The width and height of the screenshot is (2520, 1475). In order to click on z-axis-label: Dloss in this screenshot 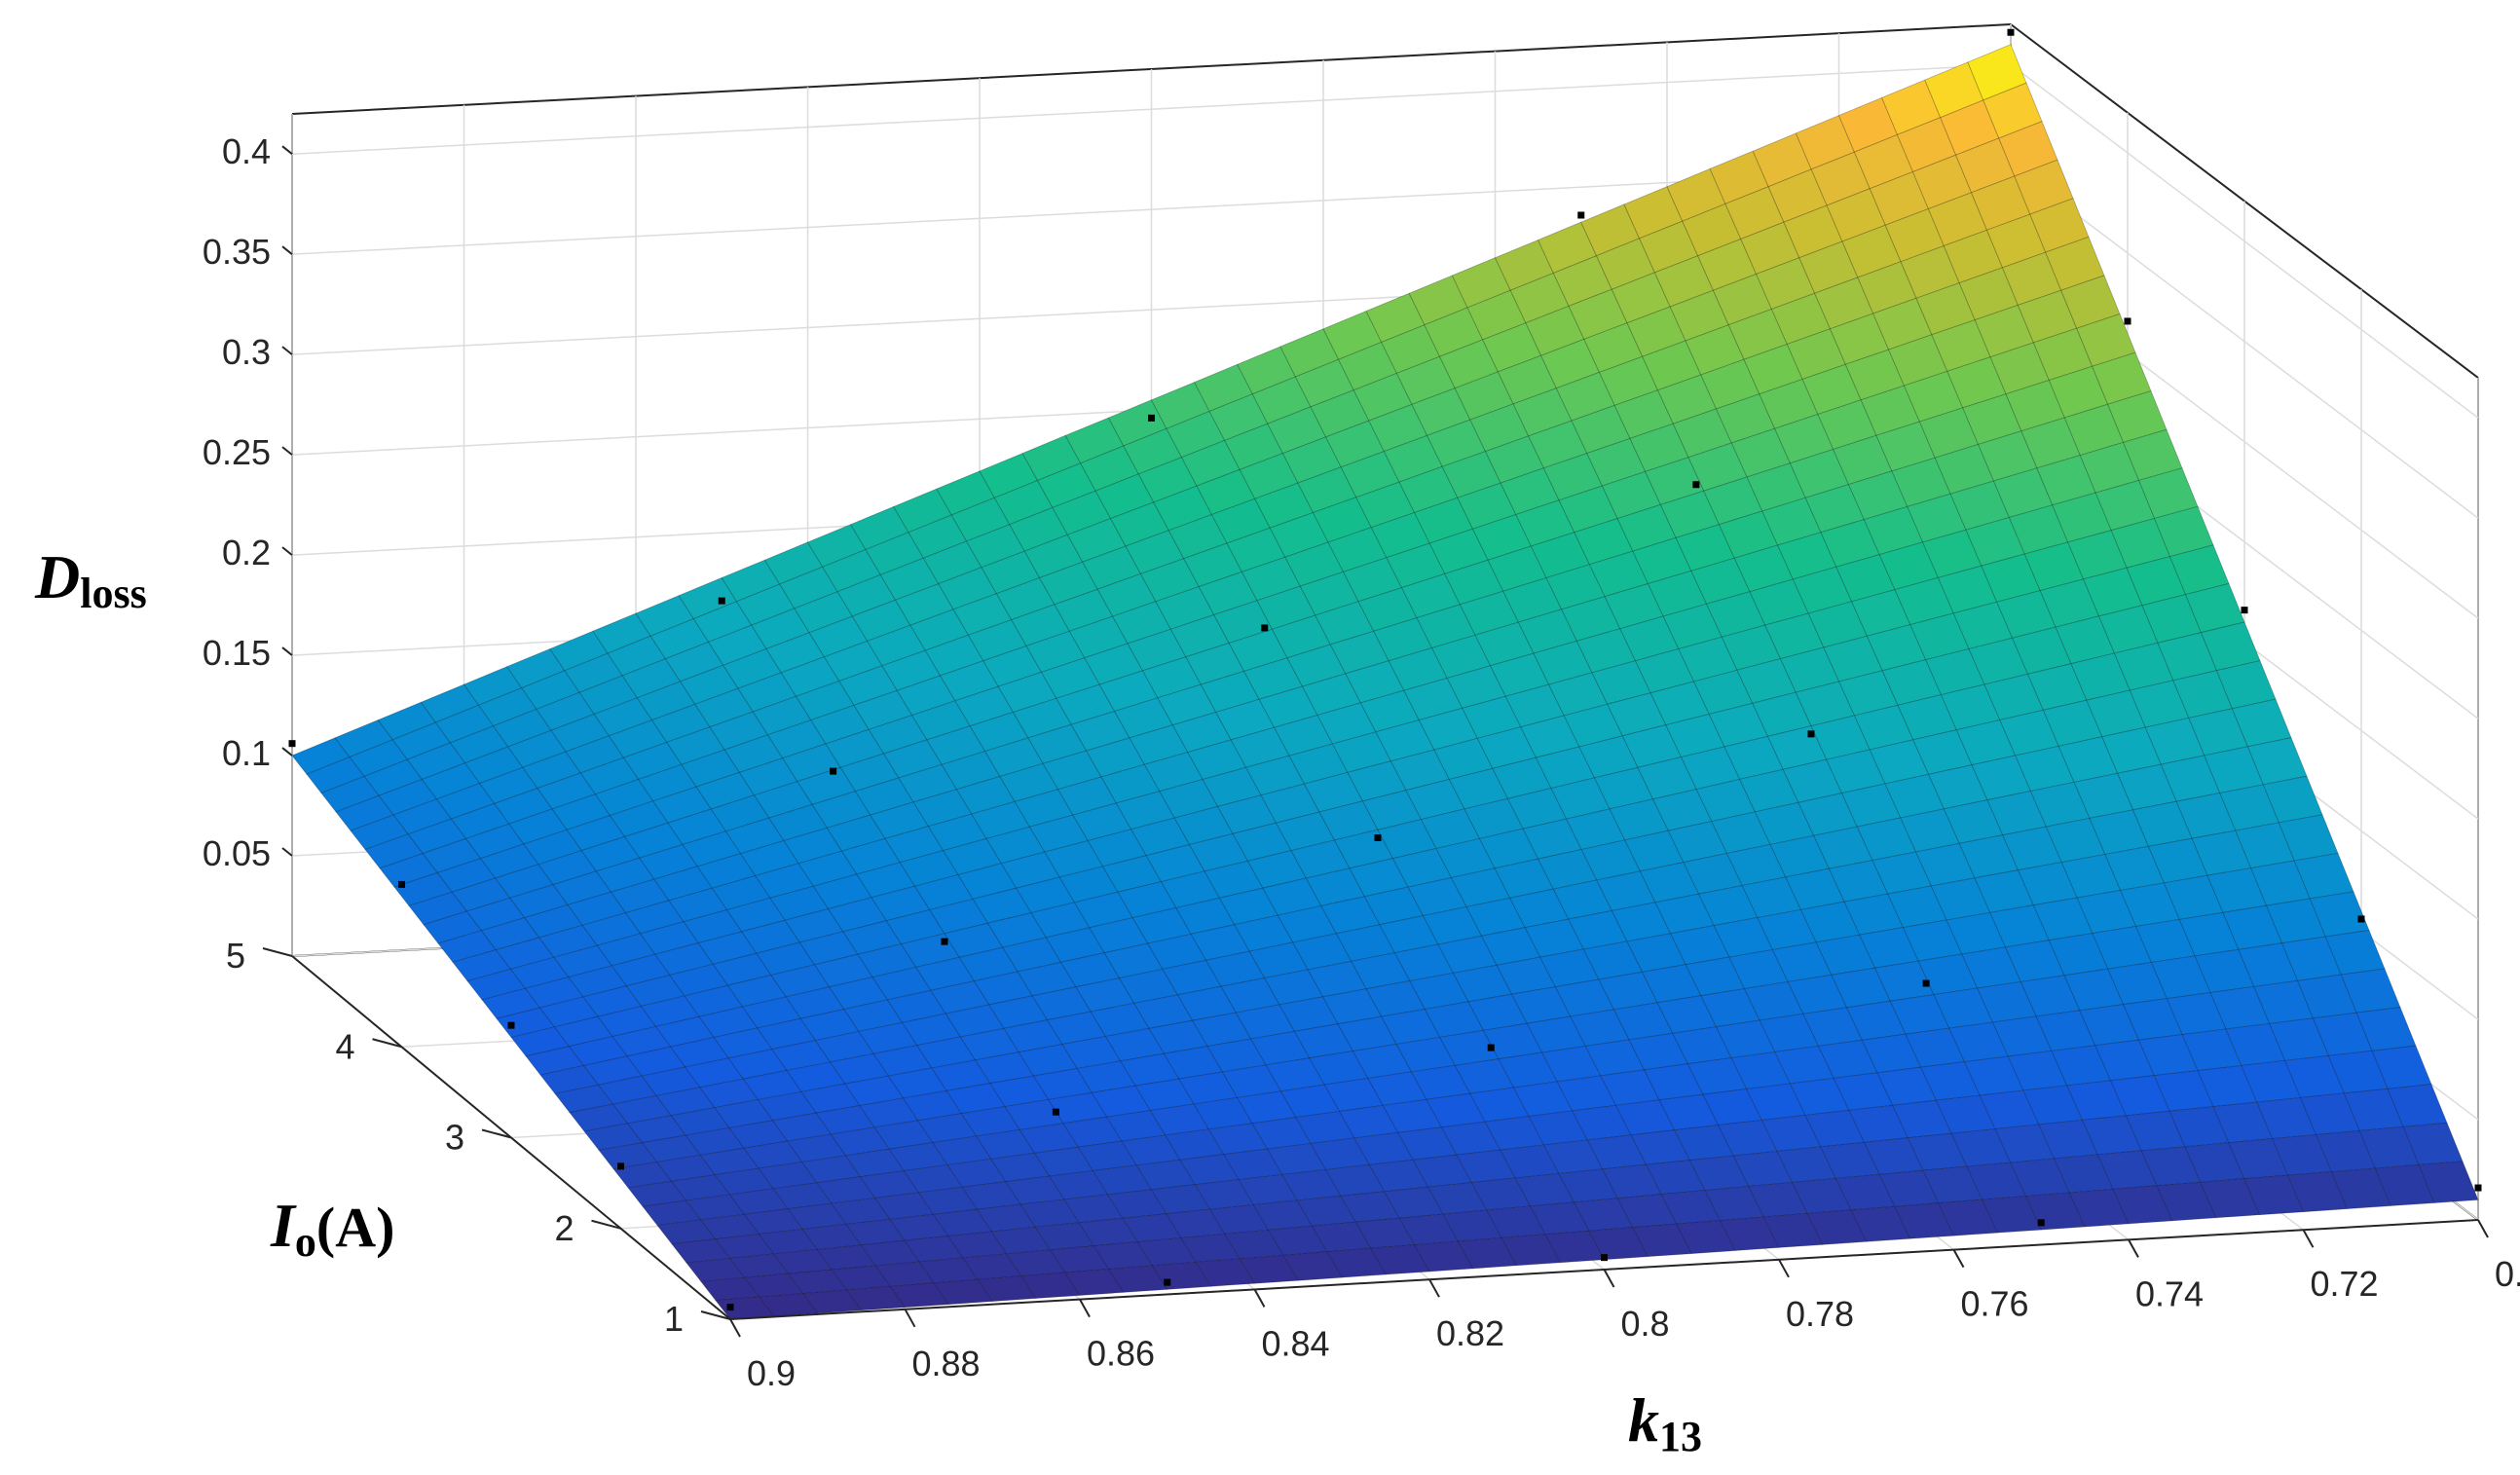, I will do `click(90, 579)`.